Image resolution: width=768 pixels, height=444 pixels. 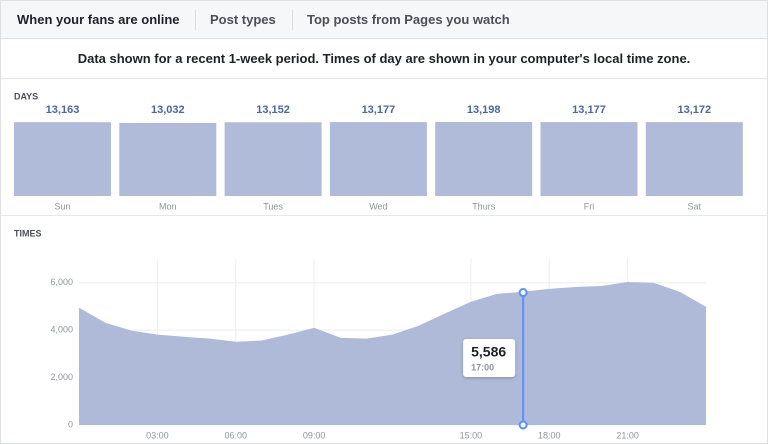 I want to click on value-label: 13,152, so click(x=273, y=110).